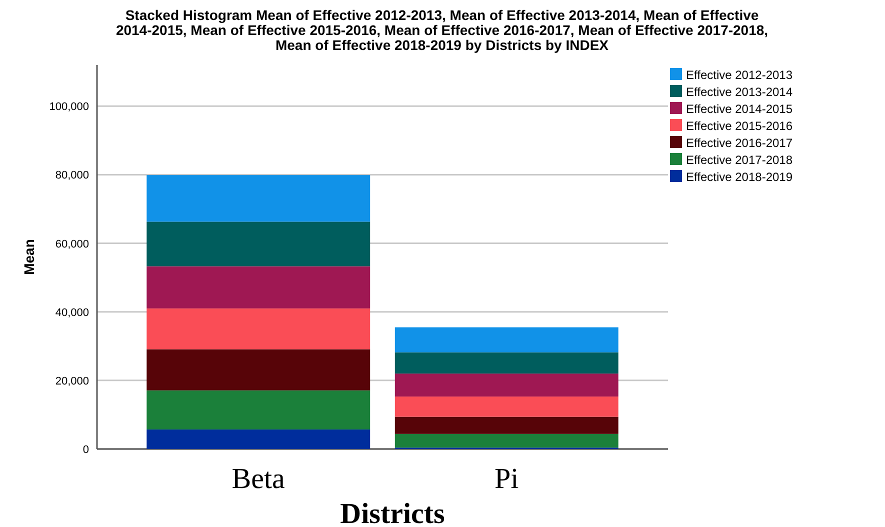 The width and height of the screenshot is (885, 527). Describe the element at coordinates (392, 512) in the screenshot. I see `x-axis-title: Districts` at that location.